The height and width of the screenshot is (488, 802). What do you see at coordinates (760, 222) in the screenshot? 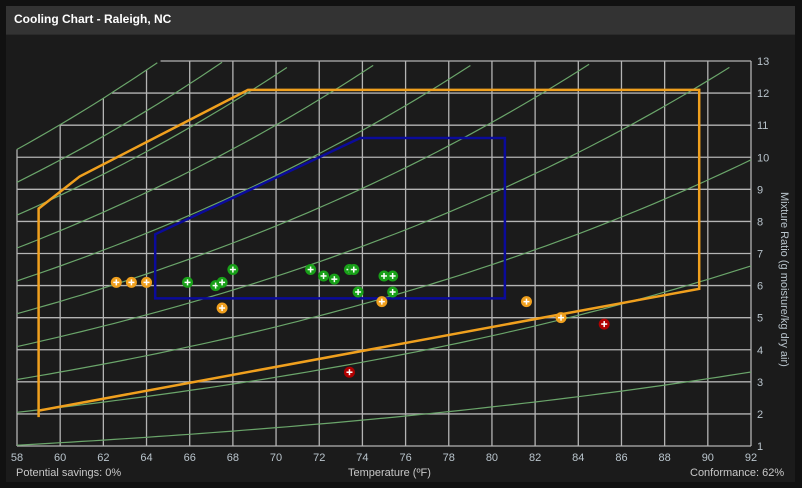
I see `y-tick-label: 8` at bounding box center [760, 222].